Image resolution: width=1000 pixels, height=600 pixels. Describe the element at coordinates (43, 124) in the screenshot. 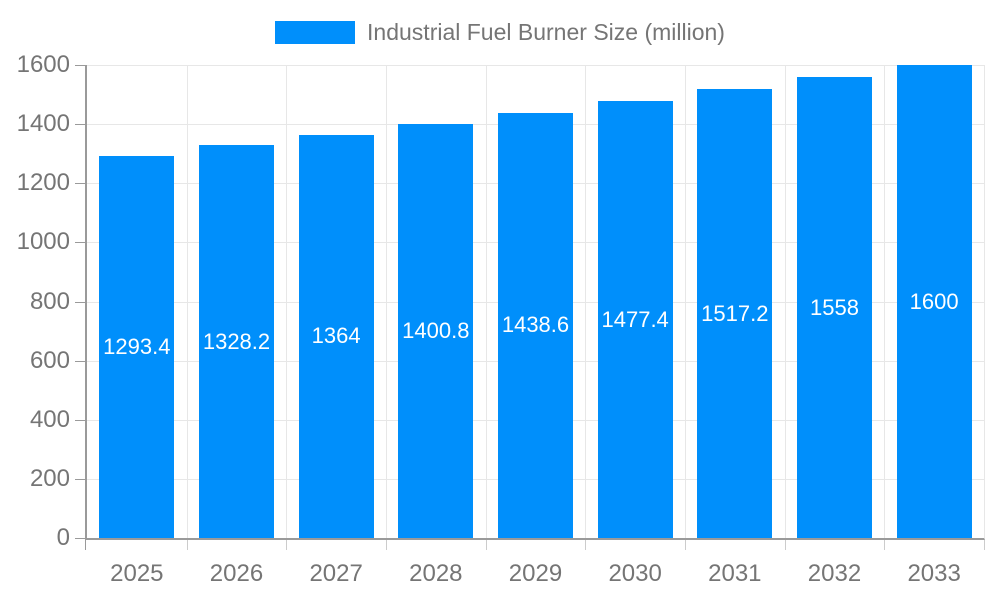

I see `y-axis-label: 1400` at that location.